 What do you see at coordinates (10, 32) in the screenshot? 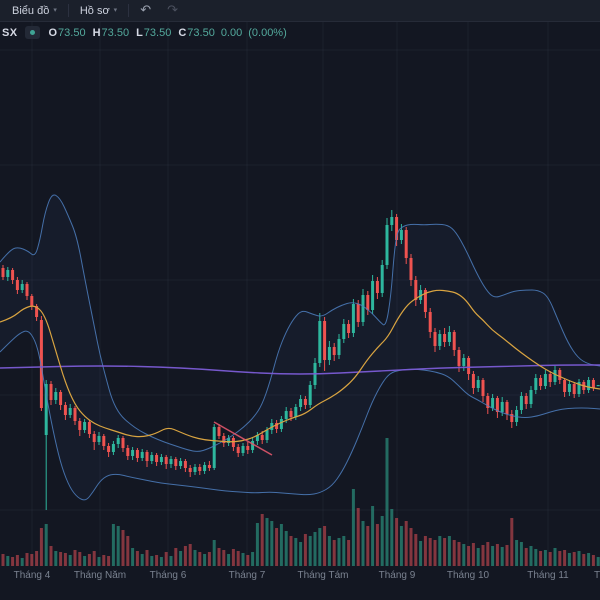
I see `symbol-label: SX` at bounding box center [10, 32].